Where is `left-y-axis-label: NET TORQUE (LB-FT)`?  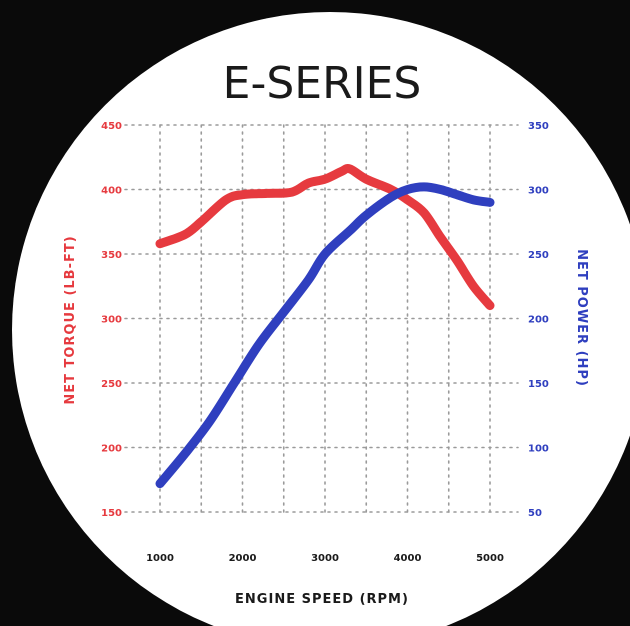 left-y-axis-label: NET TORQUE (LB-FT) is located at coordinates (70, 319).